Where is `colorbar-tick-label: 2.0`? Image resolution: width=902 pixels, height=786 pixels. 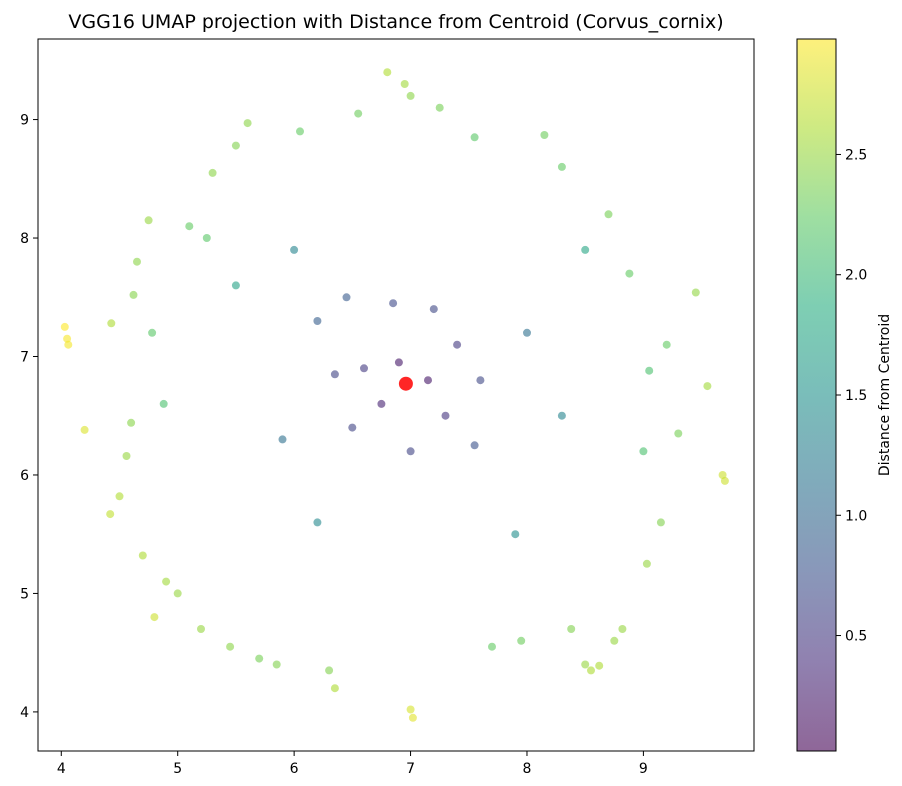 colorbar-tick-label: 2.0 is located at coordinates (856, 276).